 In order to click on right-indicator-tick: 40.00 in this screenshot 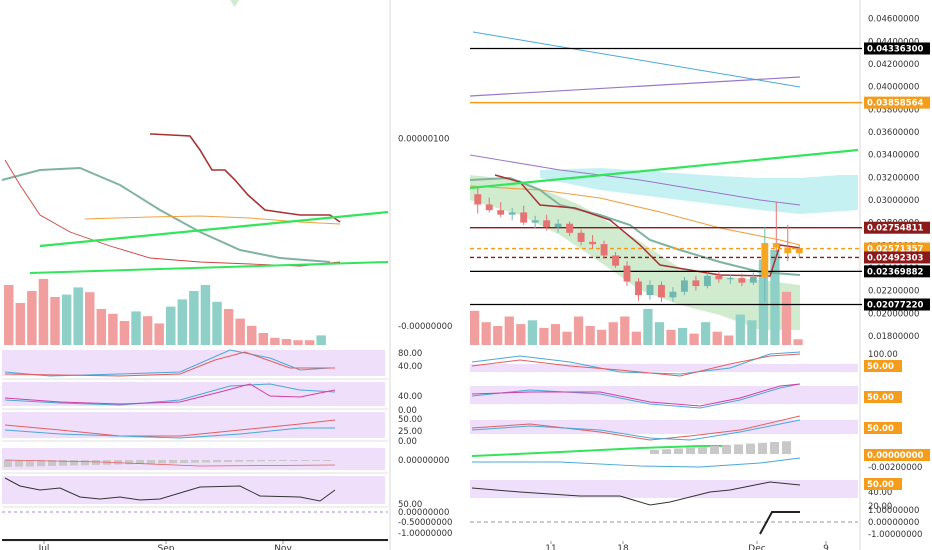, I will do `click(880, 493)`.